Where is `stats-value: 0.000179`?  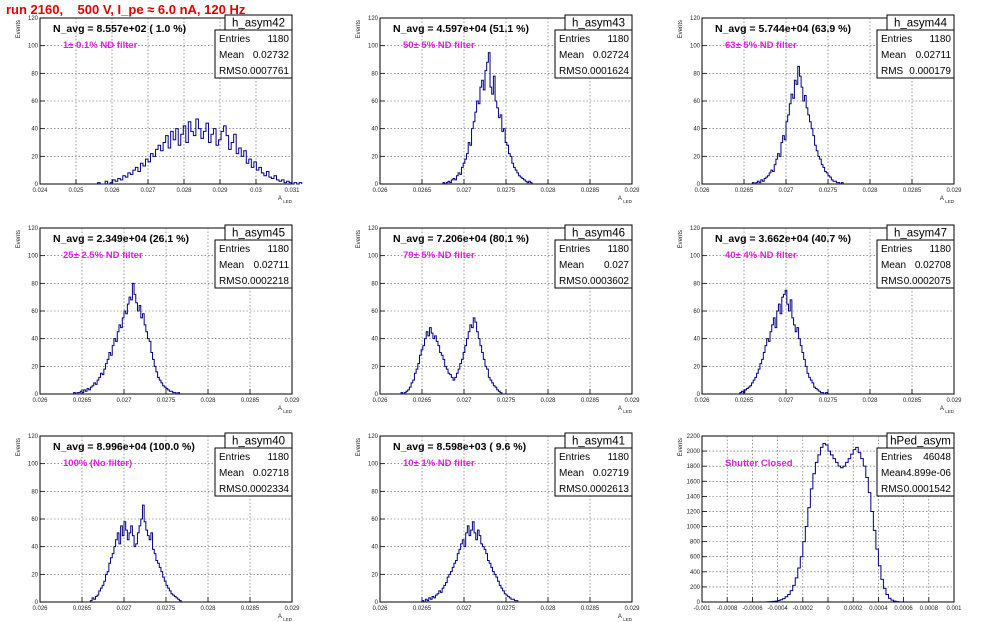 stats-value: 0.000179 is located at coordinates (930, 71).